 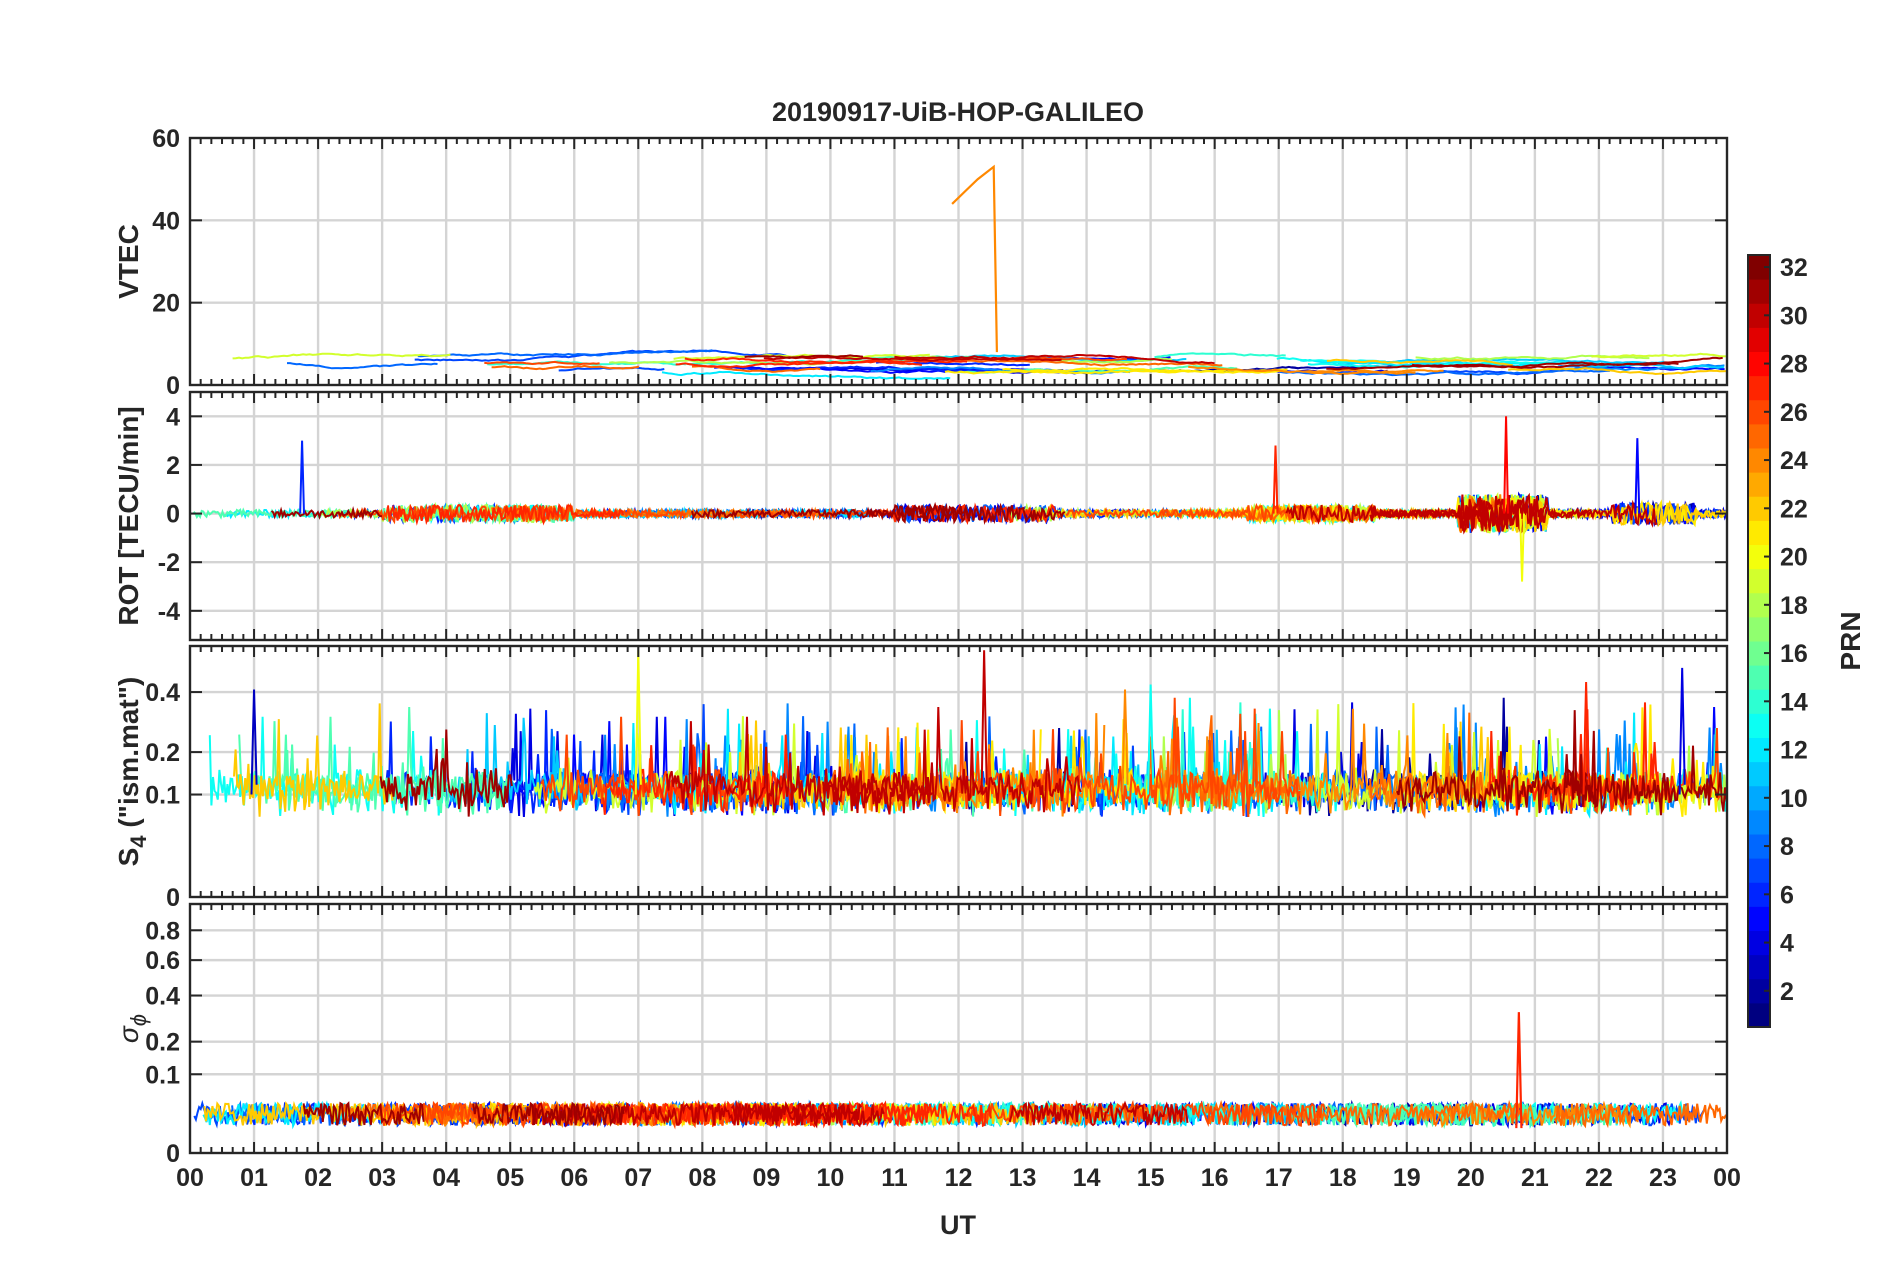 I want to click on colorbar-tick-label: 12, so click(x=1794, y=751).